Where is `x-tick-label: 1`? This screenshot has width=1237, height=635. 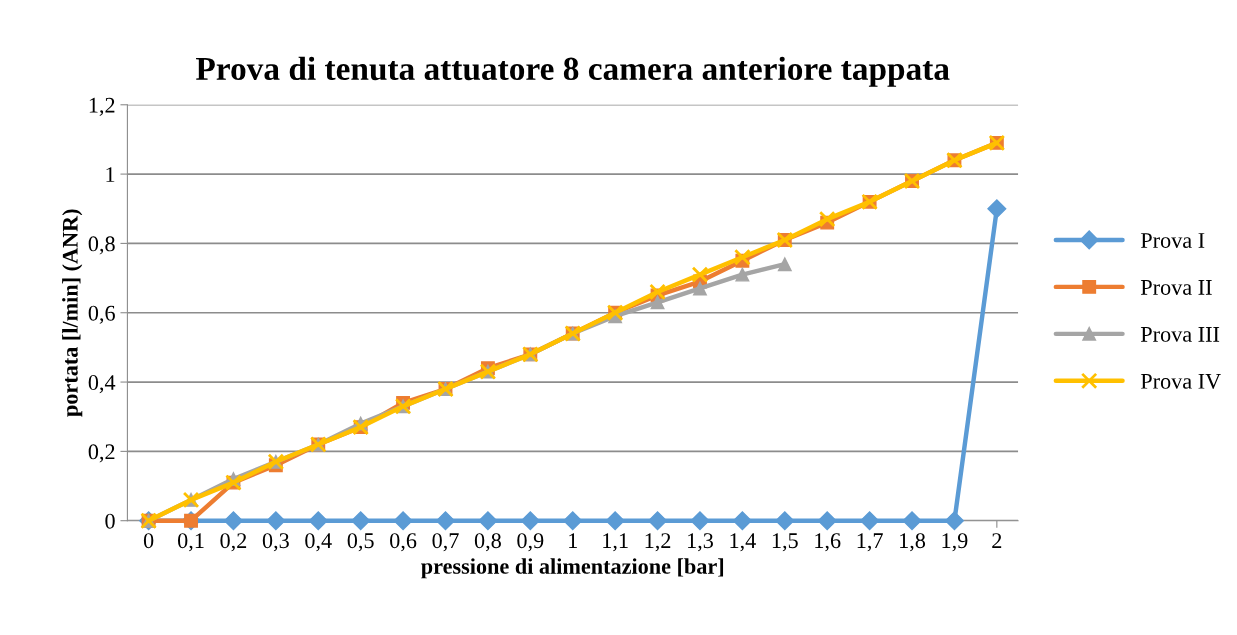 x-tick-label: 1 is located at coordinates (573, 540).